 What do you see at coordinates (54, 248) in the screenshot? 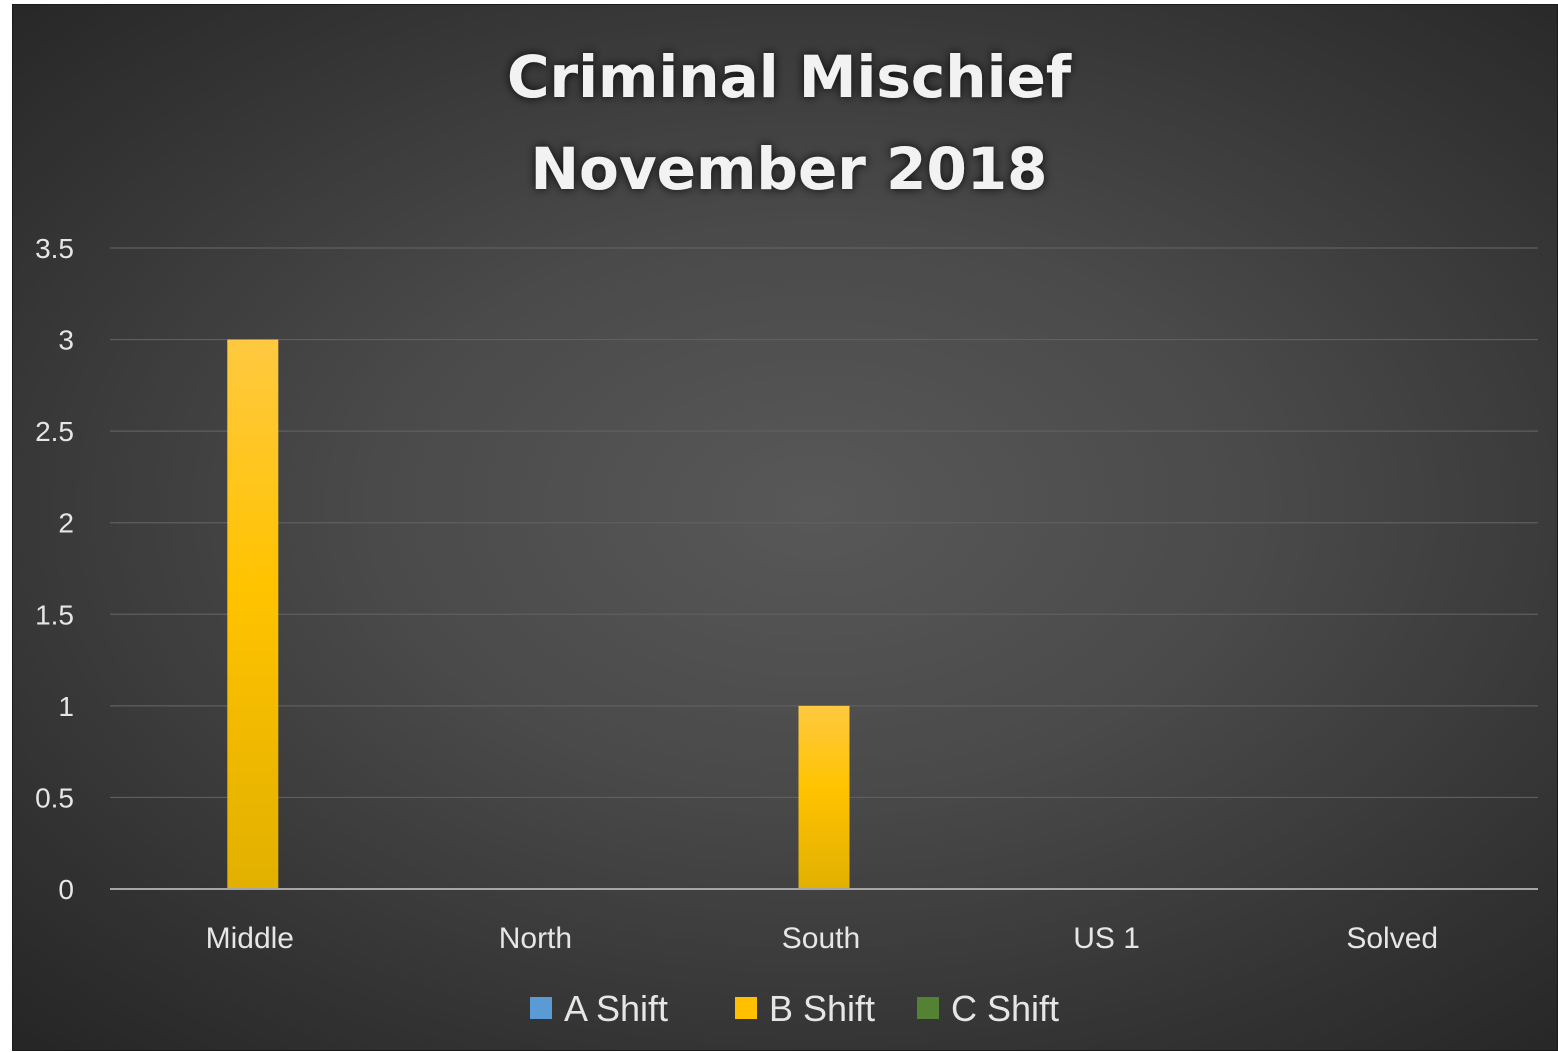
I see `y-tick-label: 3.5` at bounding box center [54, 248].